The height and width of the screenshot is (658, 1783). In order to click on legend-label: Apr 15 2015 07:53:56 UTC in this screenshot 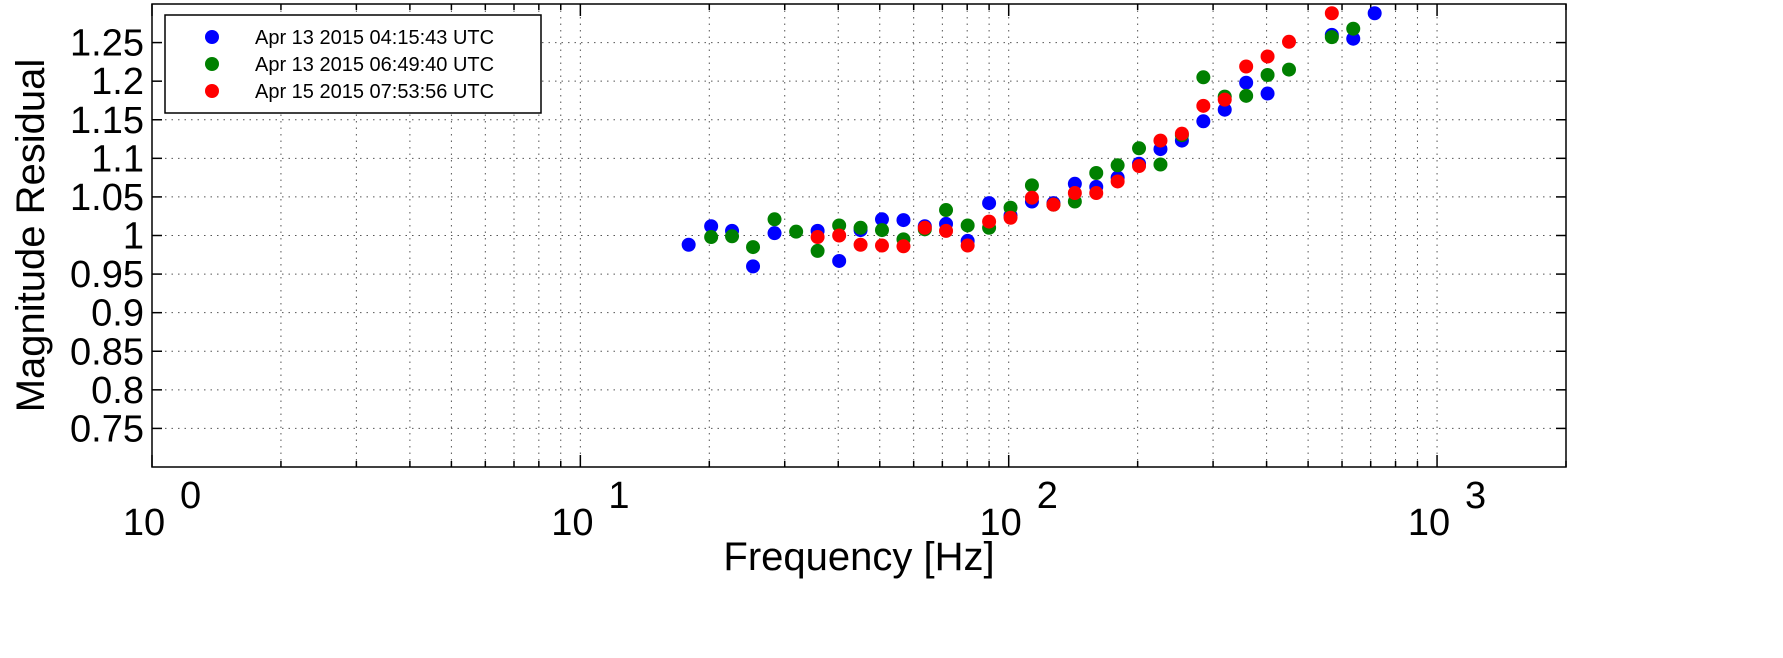, I will do `click(374, 92)`.